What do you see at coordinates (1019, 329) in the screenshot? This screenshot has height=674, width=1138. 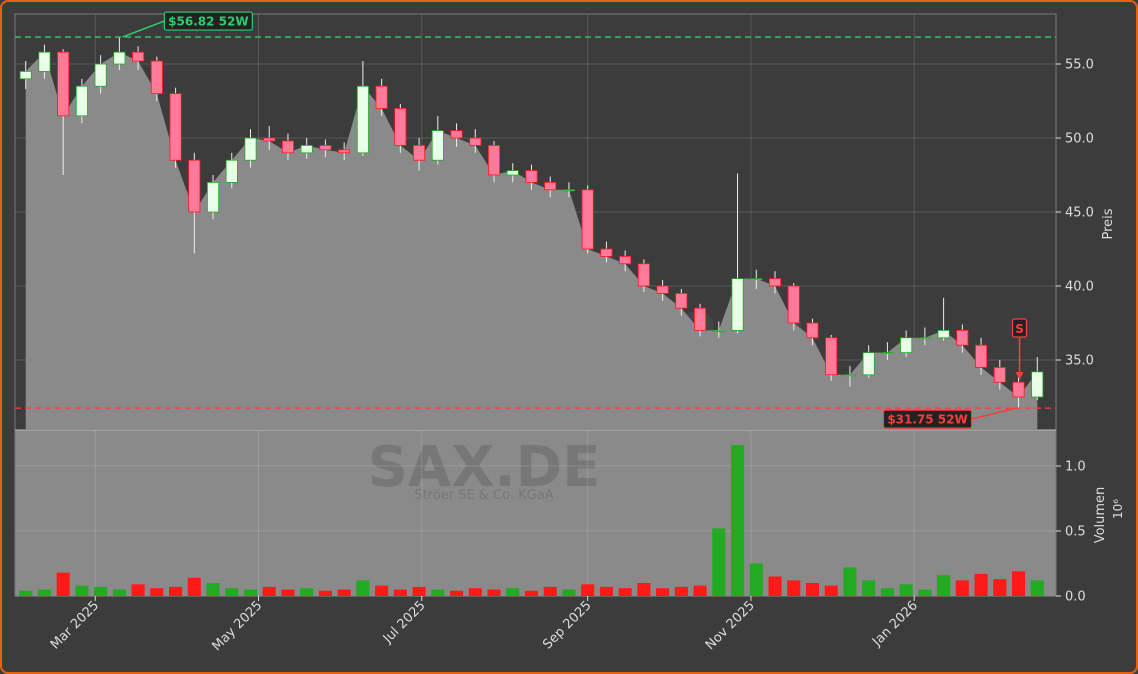 I see `signal-label: S` at bounding box center [1019, 329].